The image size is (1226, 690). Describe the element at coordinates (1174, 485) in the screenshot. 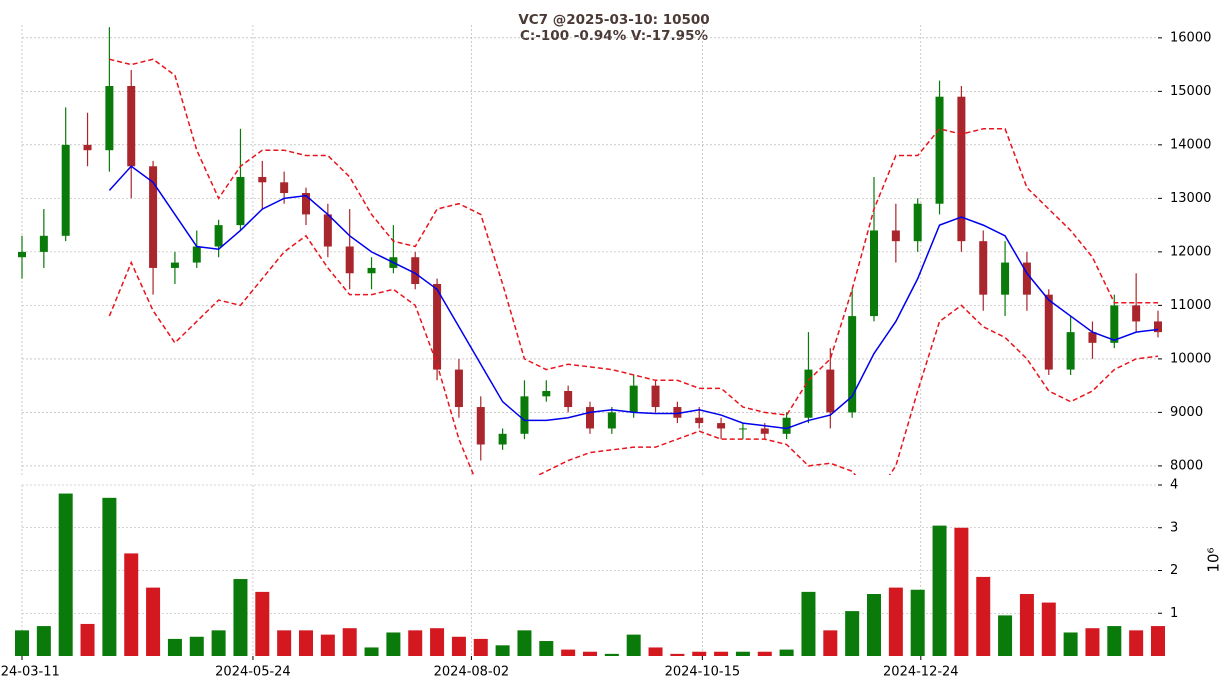

I see `y-tick-label: 4` at that location.